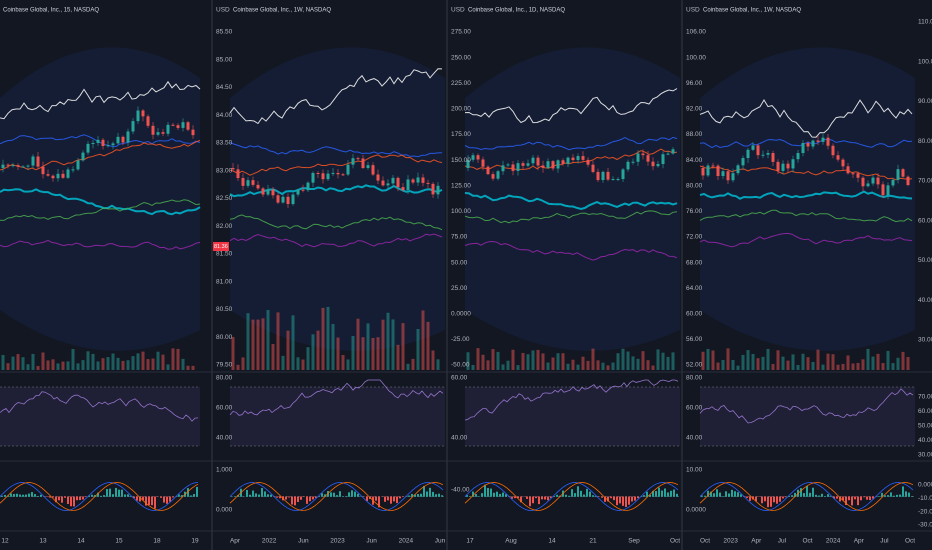 The height and width of the screenshot is (550, 932). I want to click on axis-label: 100.00, so click(461, 211).